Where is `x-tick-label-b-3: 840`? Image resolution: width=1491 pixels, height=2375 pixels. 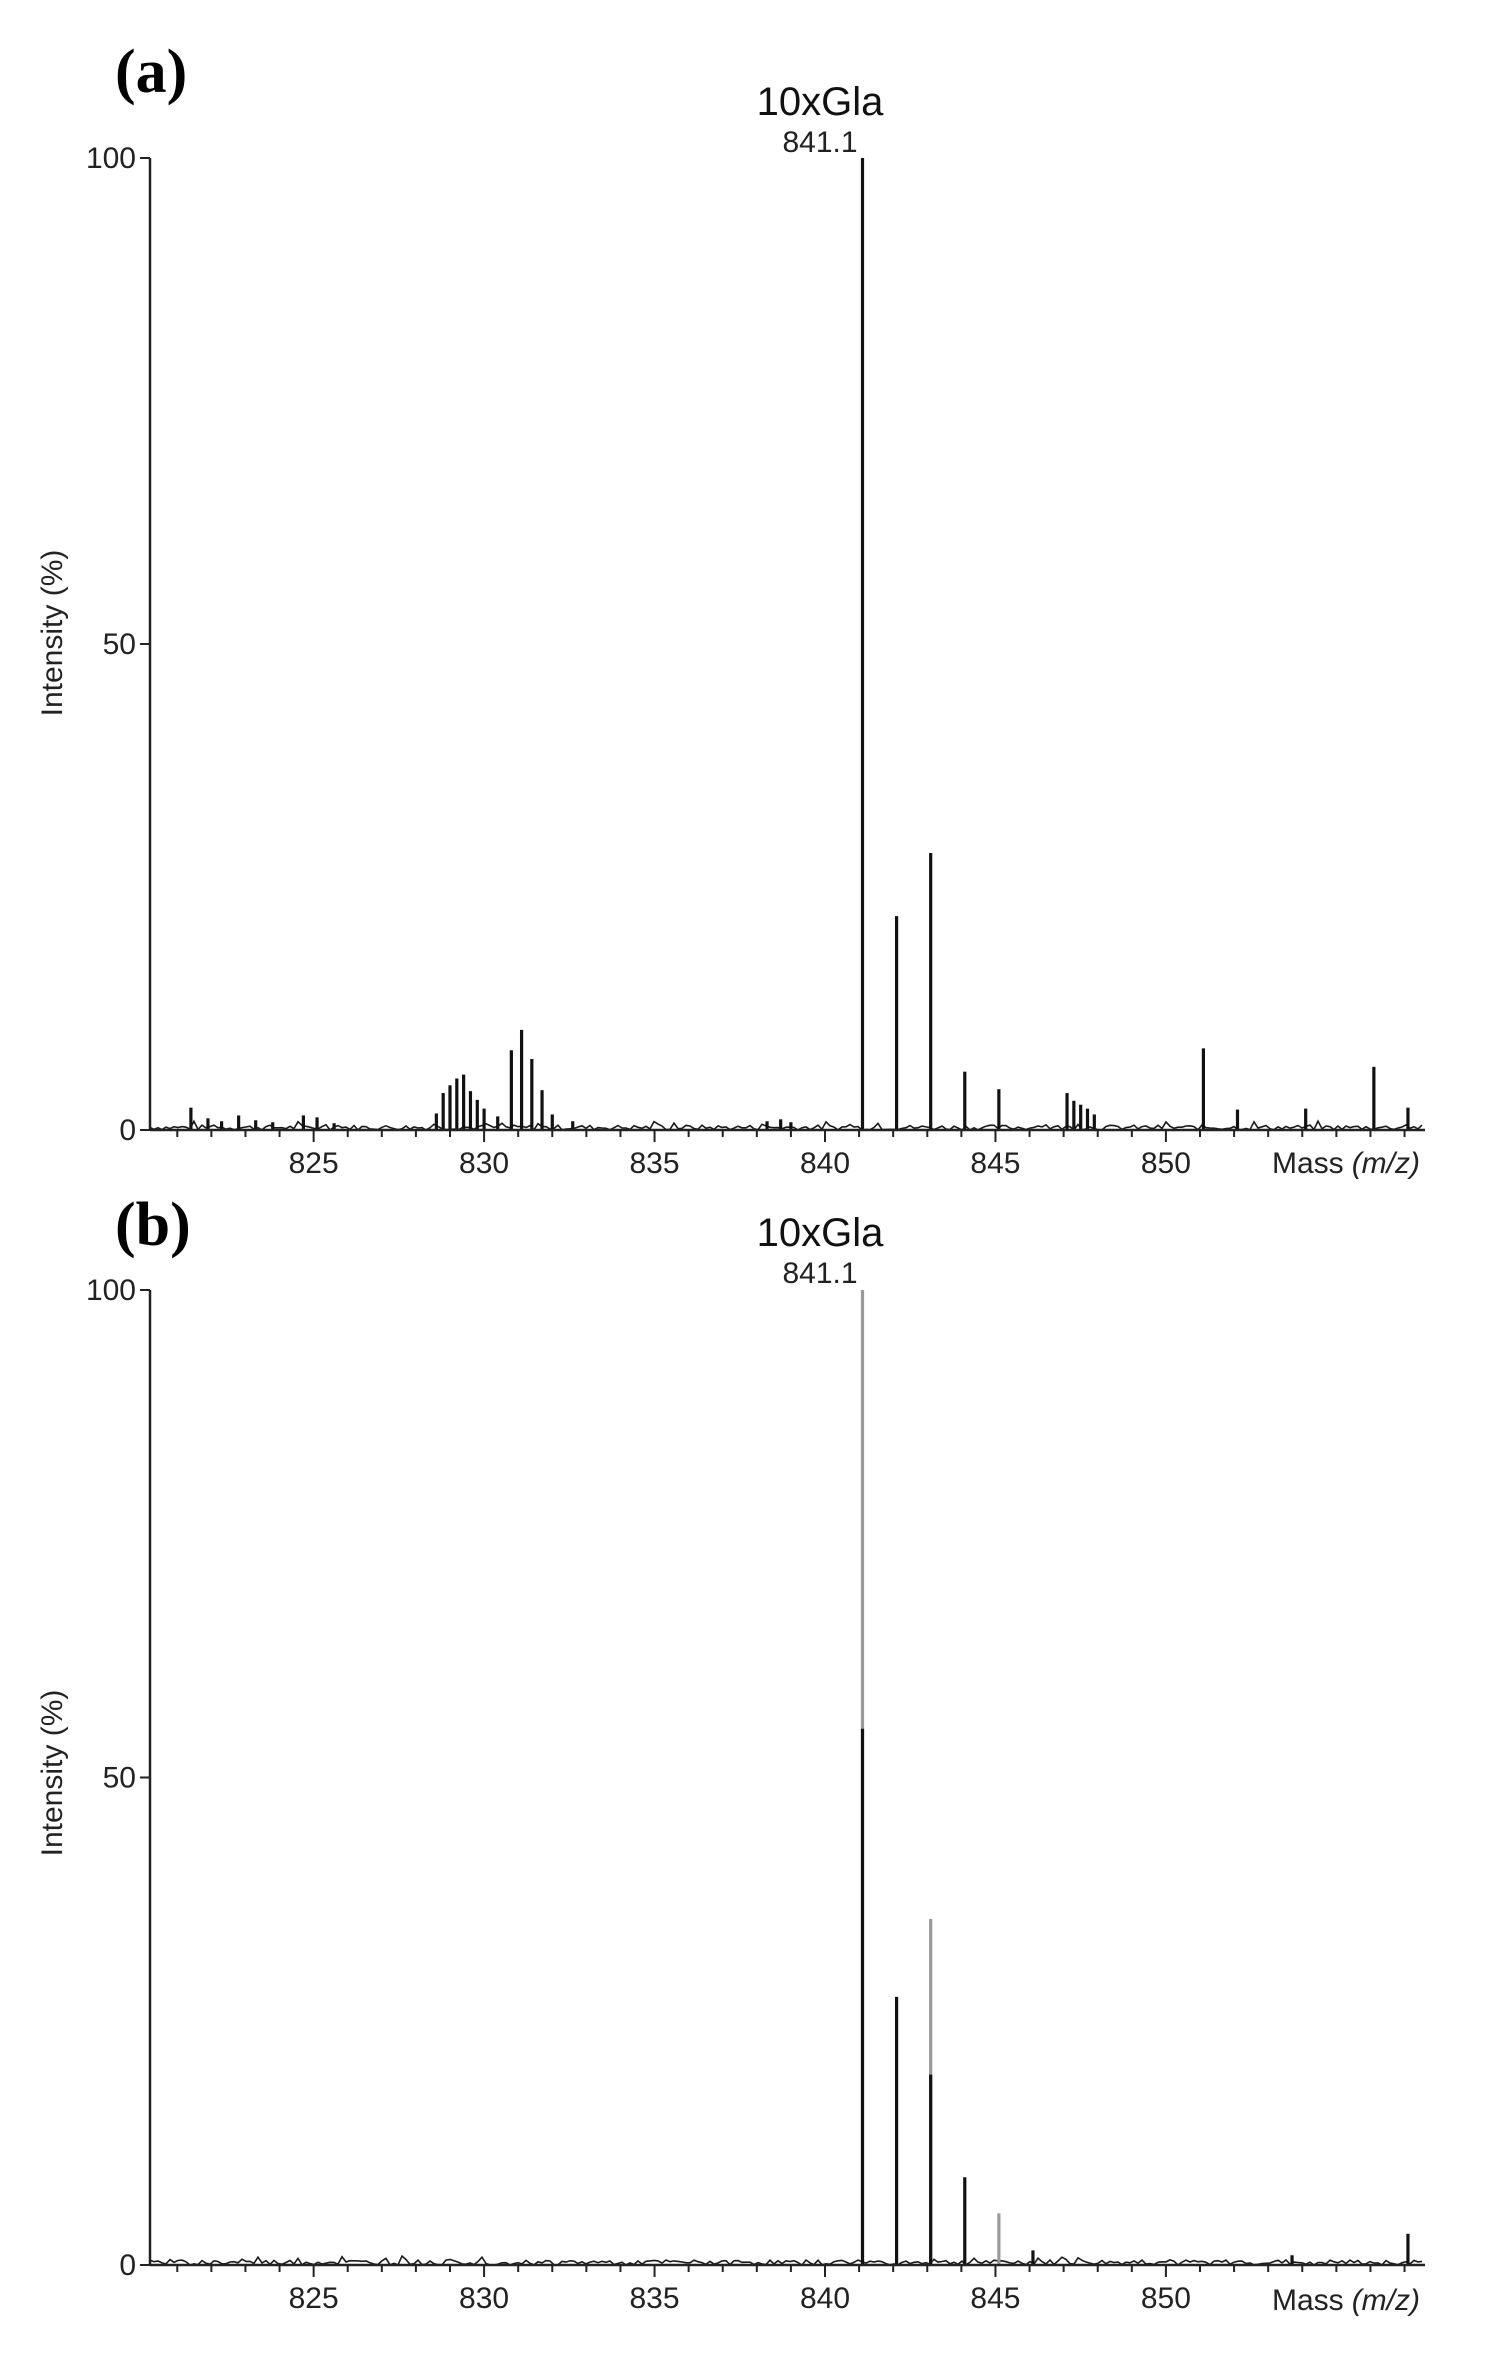
x-tick-label-b-3: 840 is located at coordinates (825, 2298).